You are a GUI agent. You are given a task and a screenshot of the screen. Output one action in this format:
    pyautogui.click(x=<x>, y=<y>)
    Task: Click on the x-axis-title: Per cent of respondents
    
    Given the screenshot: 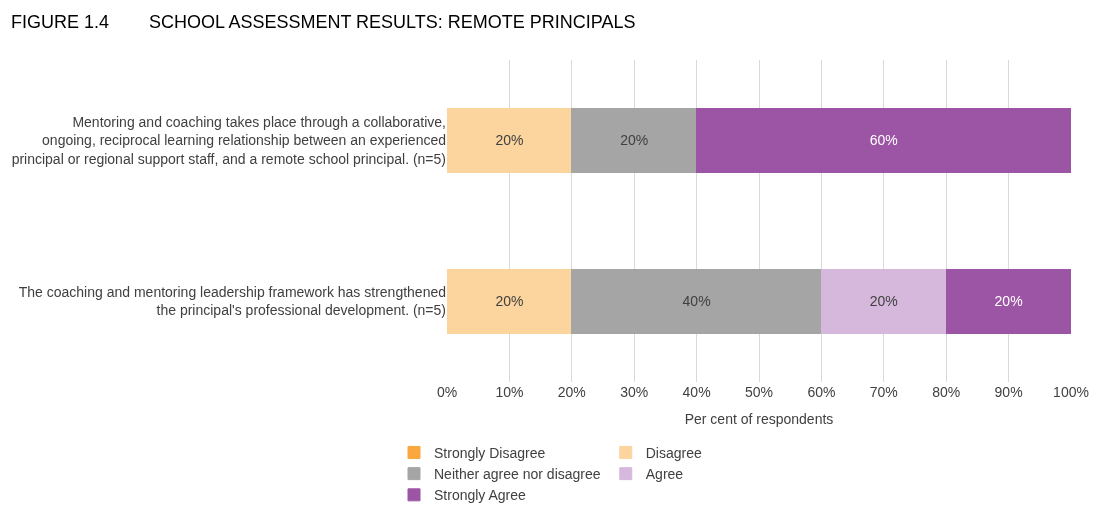 What is the action you would take?
    pyautogui.click(x=759, y=419)
    